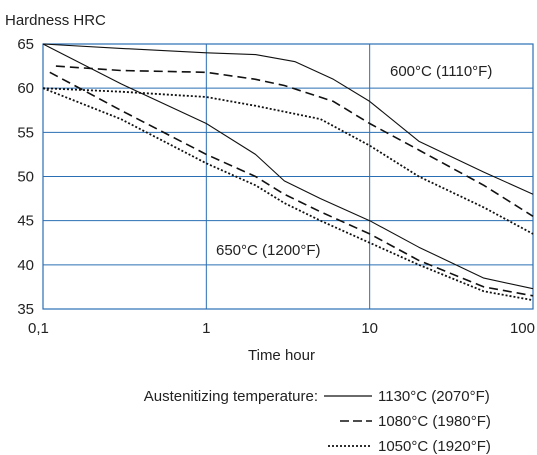 This screenshot has height=455, width=537. What do you see at coordinates (434, 396) in the screenshot?
I see `legend-label-1130c: 1130°C (2070°F)` at bounding box center [434, 396].